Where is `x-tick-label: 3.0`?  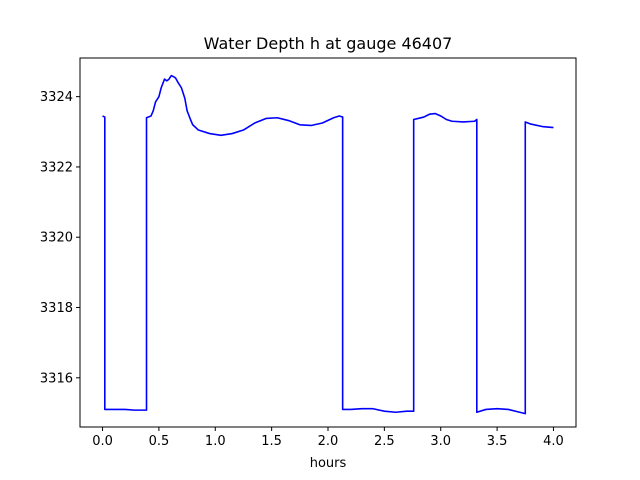 x-tick-label: 3.0 is located at coordinates (440, 441).